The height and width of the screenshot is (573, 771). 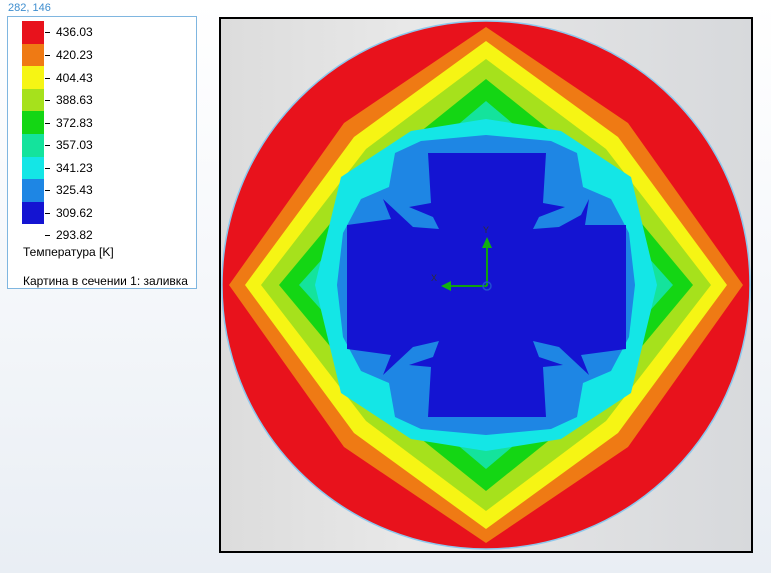 What do you see at coordinates (74, 235) in the screenshot?
I see `legend-tick: 293.82` at bounding box center [74, 235].